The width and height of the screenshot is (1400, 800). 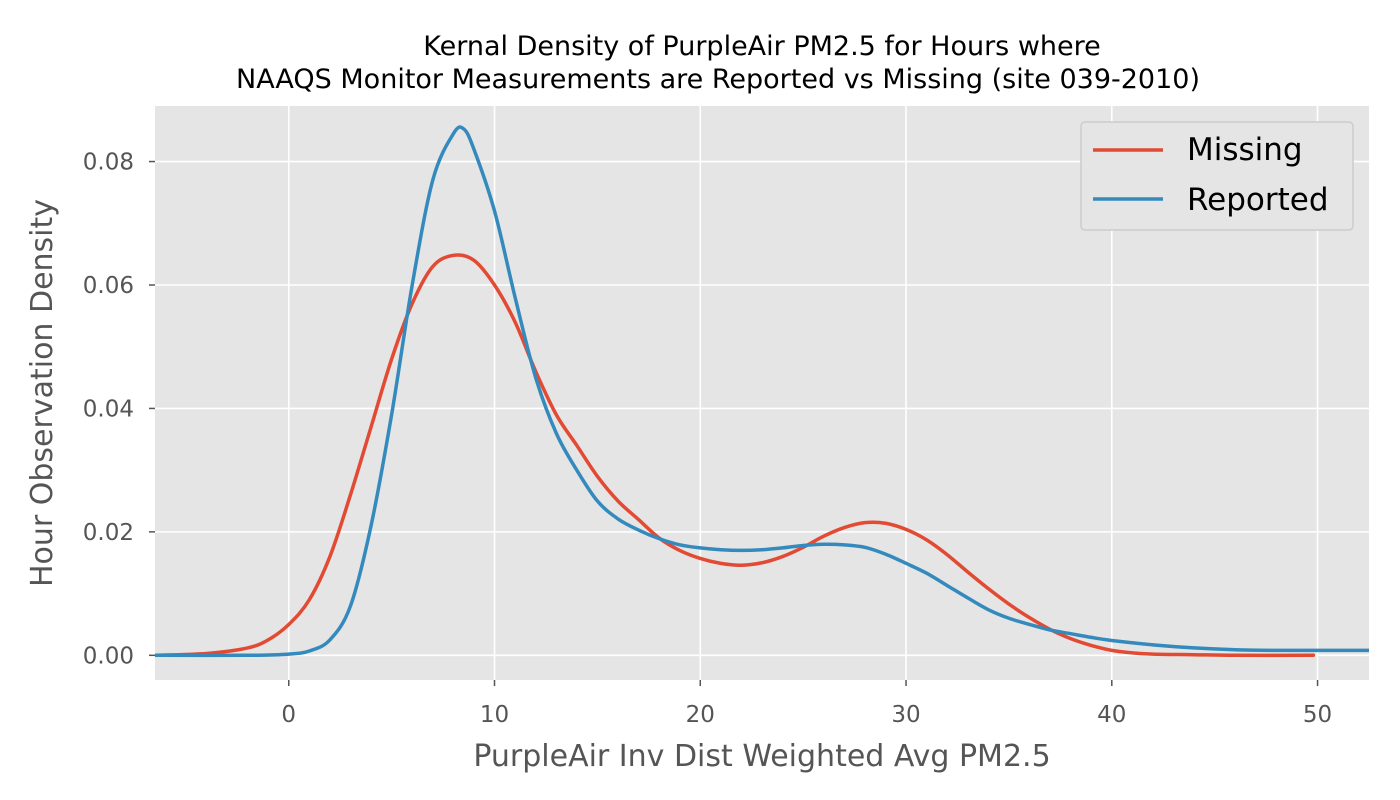 What do you see at coordinates (1111, 715) in the screenshot?
I see `x-tick-label: 40` at bounding box center [1111, 715].